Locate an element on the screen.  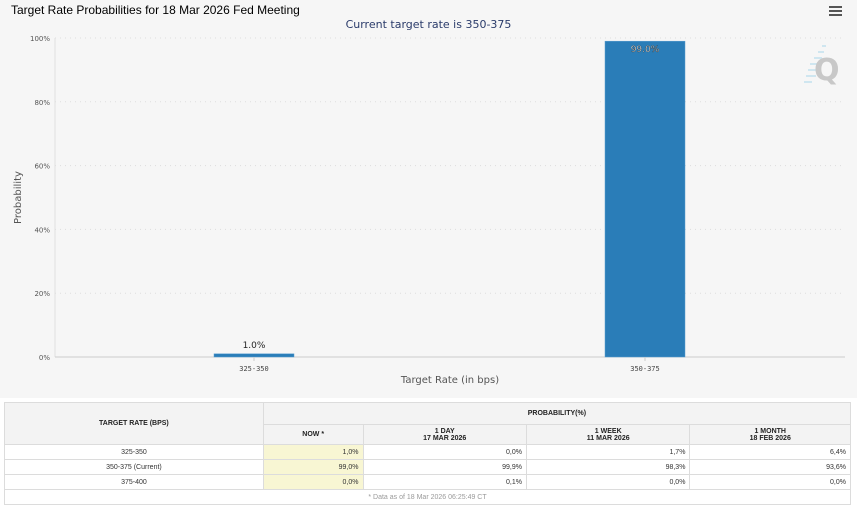
column-header-date: 17 MAR 2026 is located at coordinates (445, 438).